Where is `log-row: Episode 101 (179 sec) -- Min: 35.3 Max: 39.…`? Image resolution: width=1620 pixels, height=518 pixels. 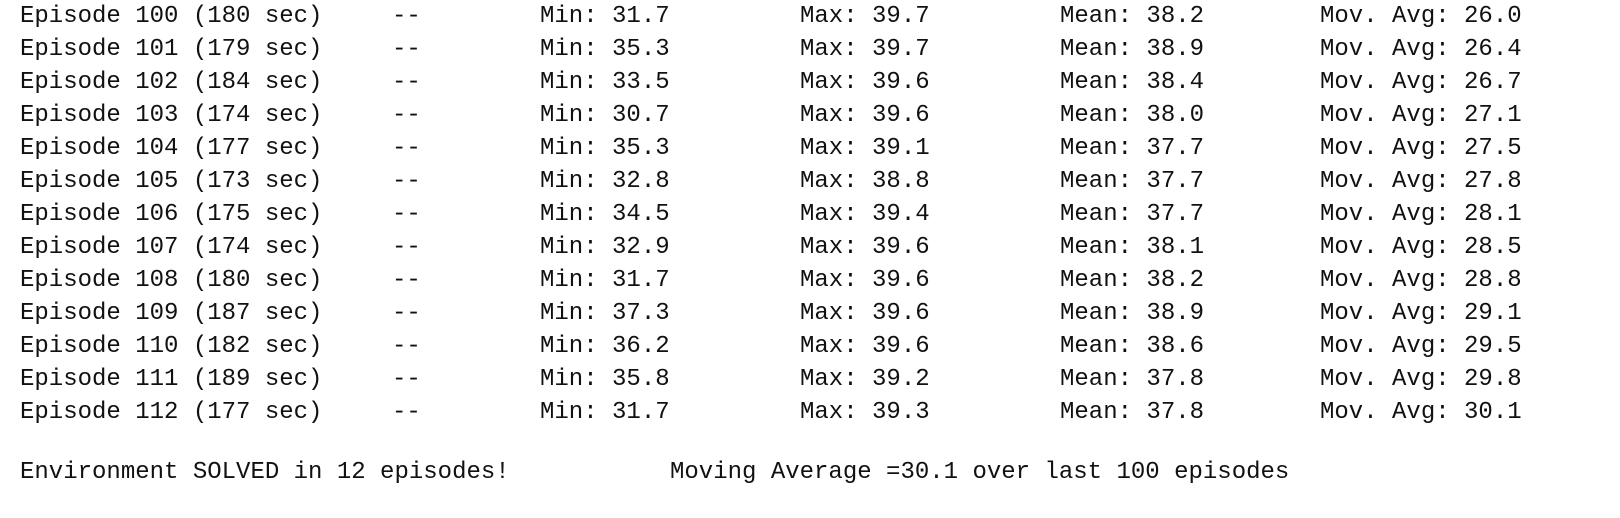
log-row: Episode 101 (179 sec) -- Min: 35.3 Max: 39.… is located at coordinates (810, 49).